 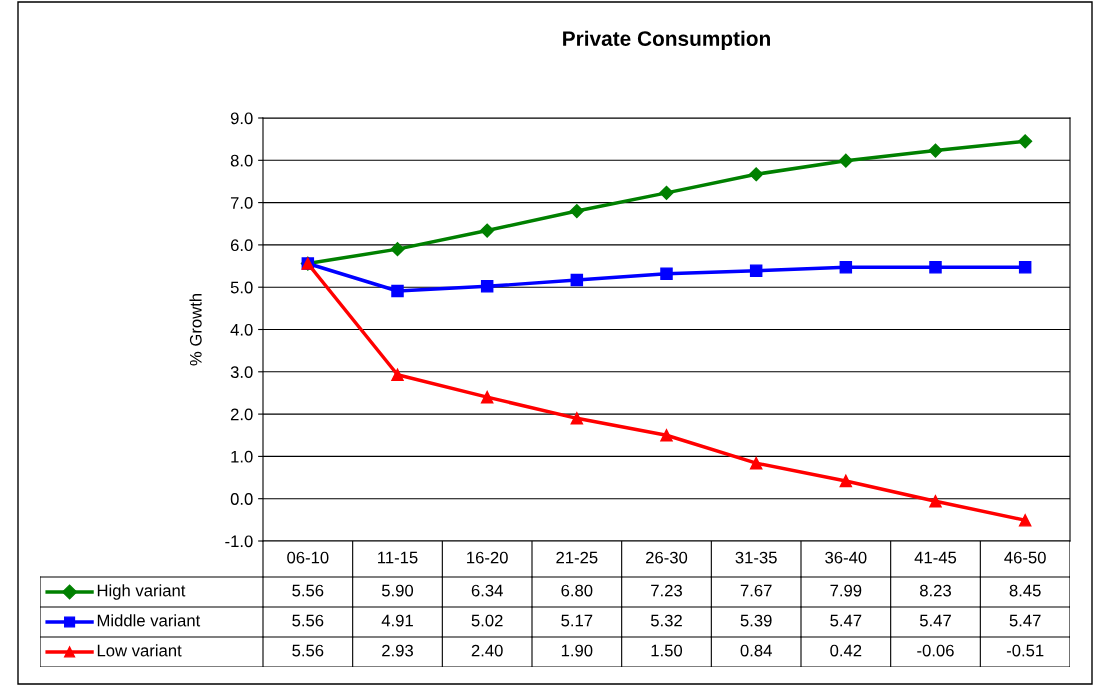 I want to click on data-label: 5.90, so click(x=397, y=590).